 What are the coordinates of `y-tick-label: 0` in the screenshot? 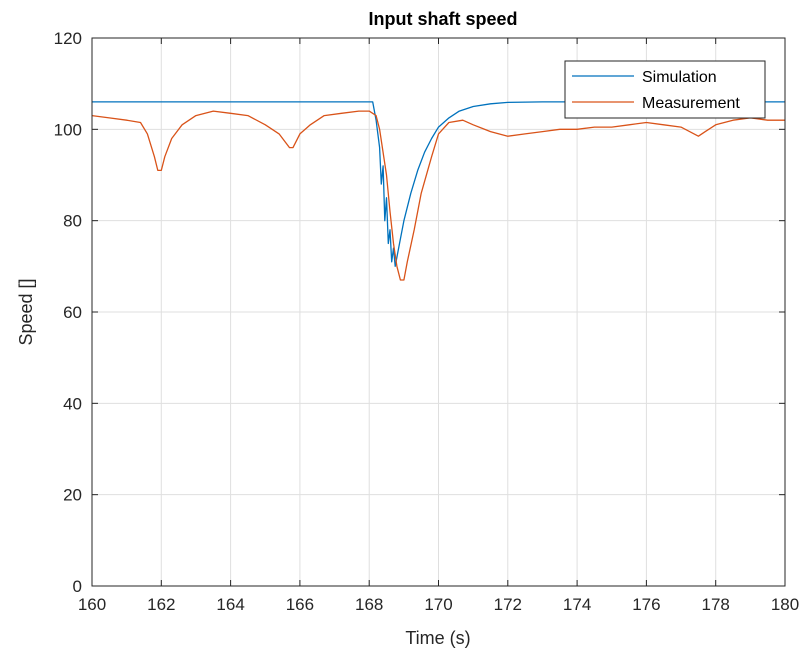 It's located at (77, 586).